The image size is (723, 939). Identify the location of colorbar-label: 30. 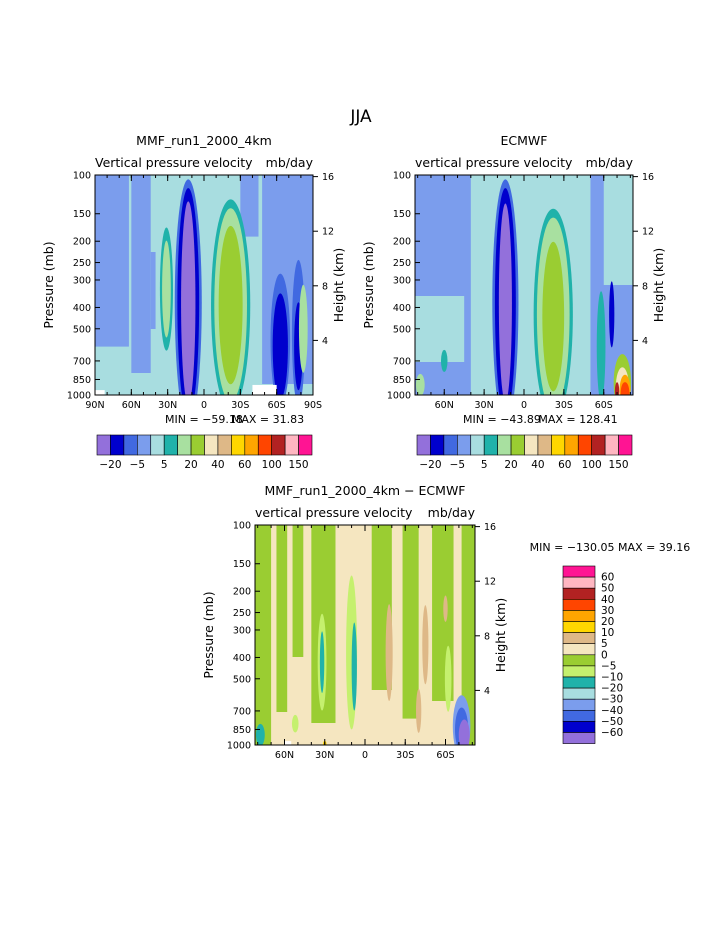
(607, 611).